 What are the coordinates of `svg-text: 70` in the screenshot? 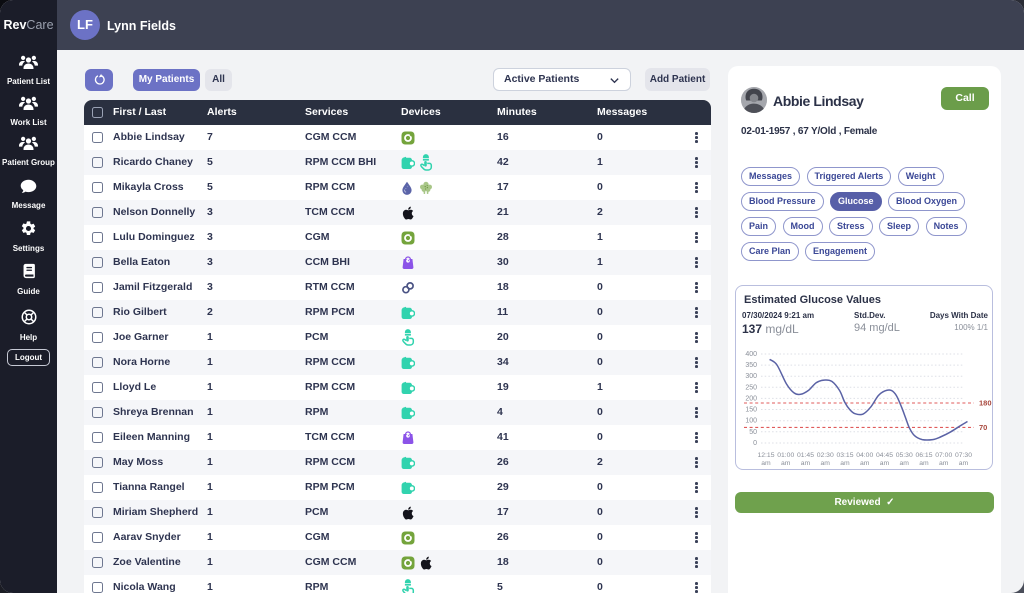 It's located at (983, 427).